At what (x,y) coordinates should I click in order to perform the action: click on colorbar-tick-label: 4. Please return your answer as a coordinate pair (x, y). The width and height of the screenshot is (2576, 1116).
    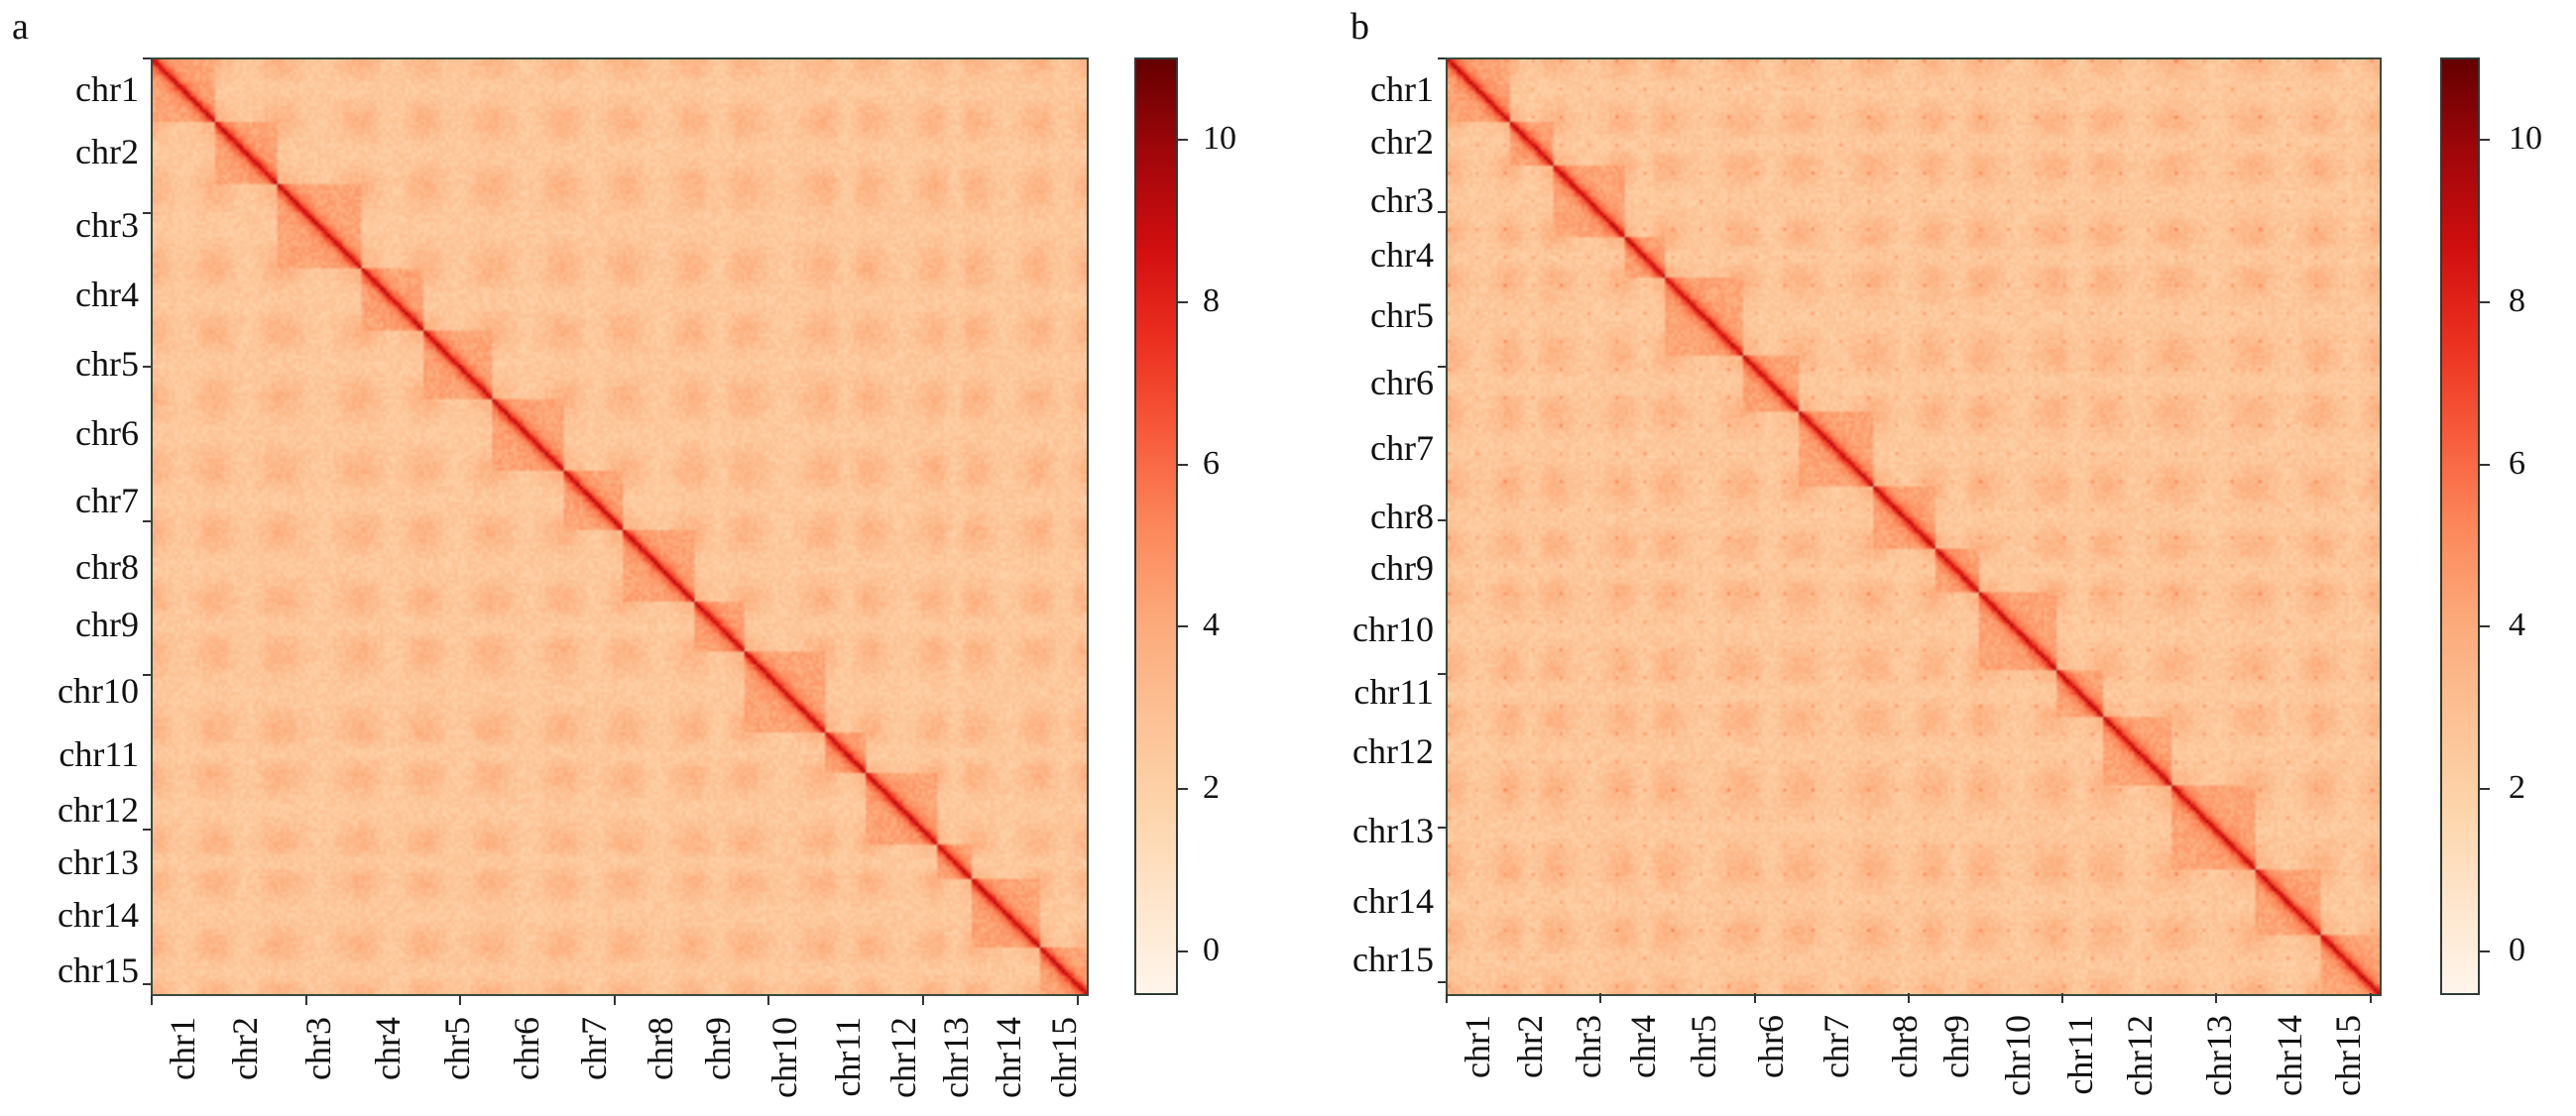
    Looking at the image, I should click on (1211, 625).